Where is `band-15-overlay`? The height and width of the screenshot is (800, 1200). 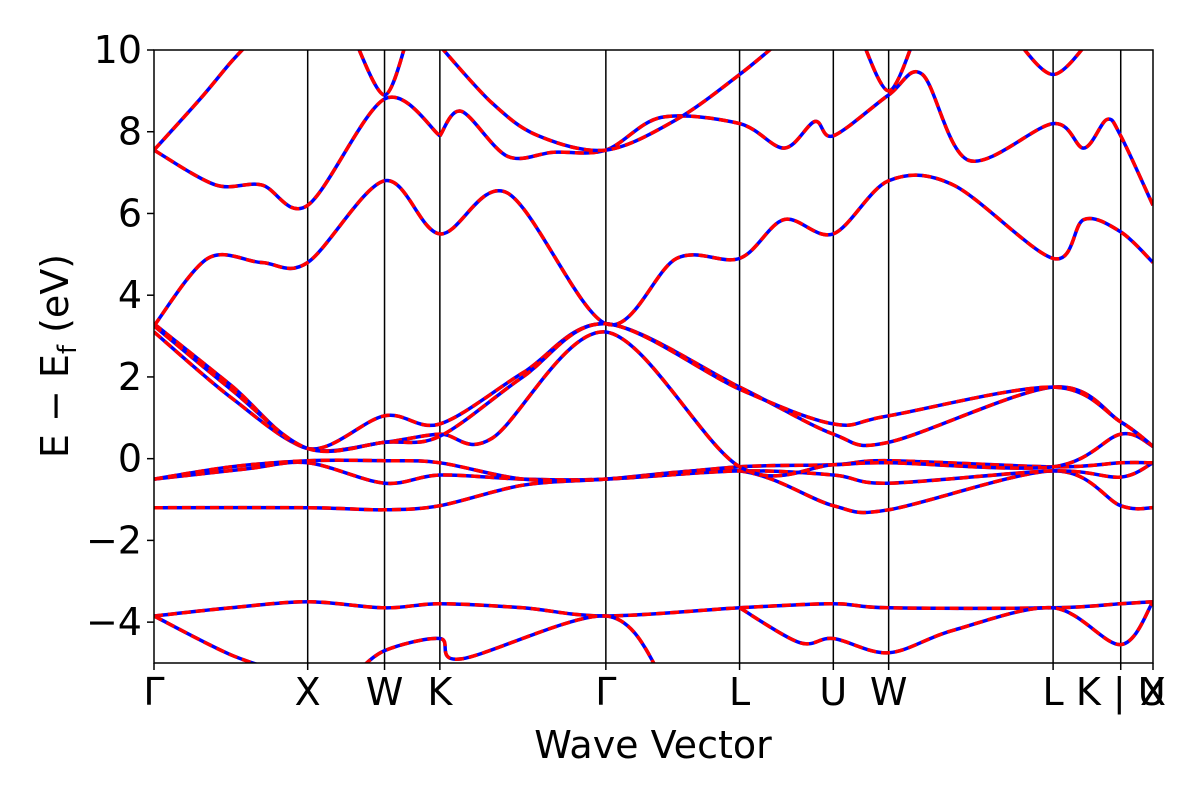 band-15-overlay is located at coordinates (1053, 63).